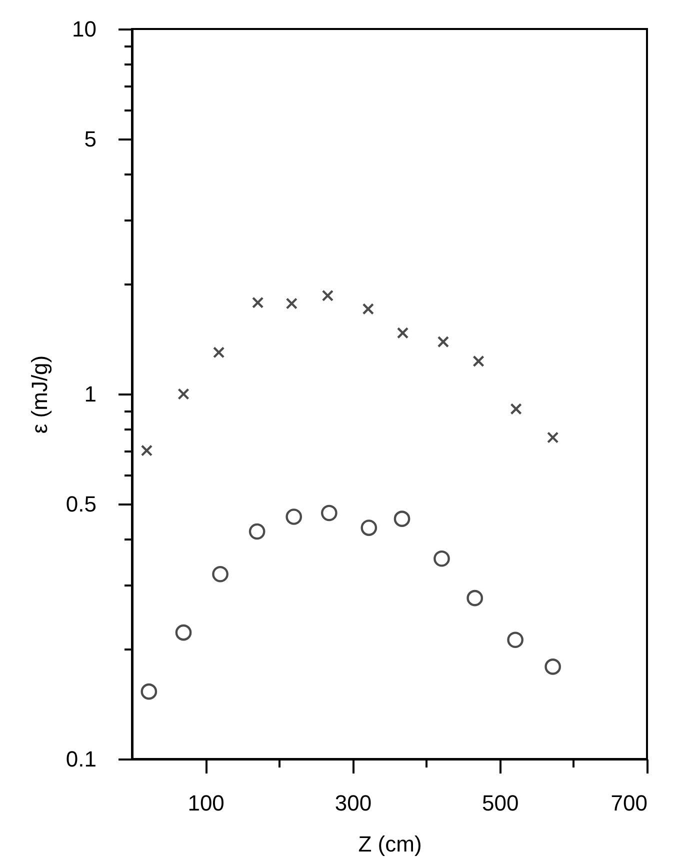 The height and width of the screenshot is (867, 683). I want to click on y-tick-label: 0.5, so click(81, 503).